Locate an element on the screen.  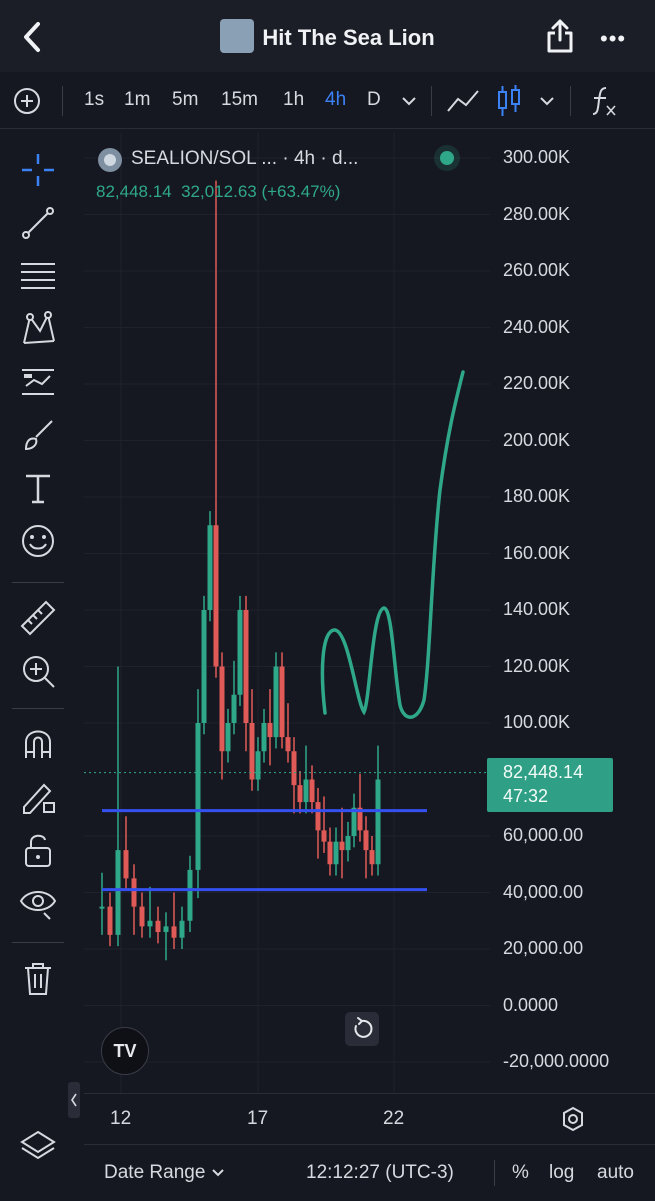
emoji-icon is located at coordinates (38, 541).